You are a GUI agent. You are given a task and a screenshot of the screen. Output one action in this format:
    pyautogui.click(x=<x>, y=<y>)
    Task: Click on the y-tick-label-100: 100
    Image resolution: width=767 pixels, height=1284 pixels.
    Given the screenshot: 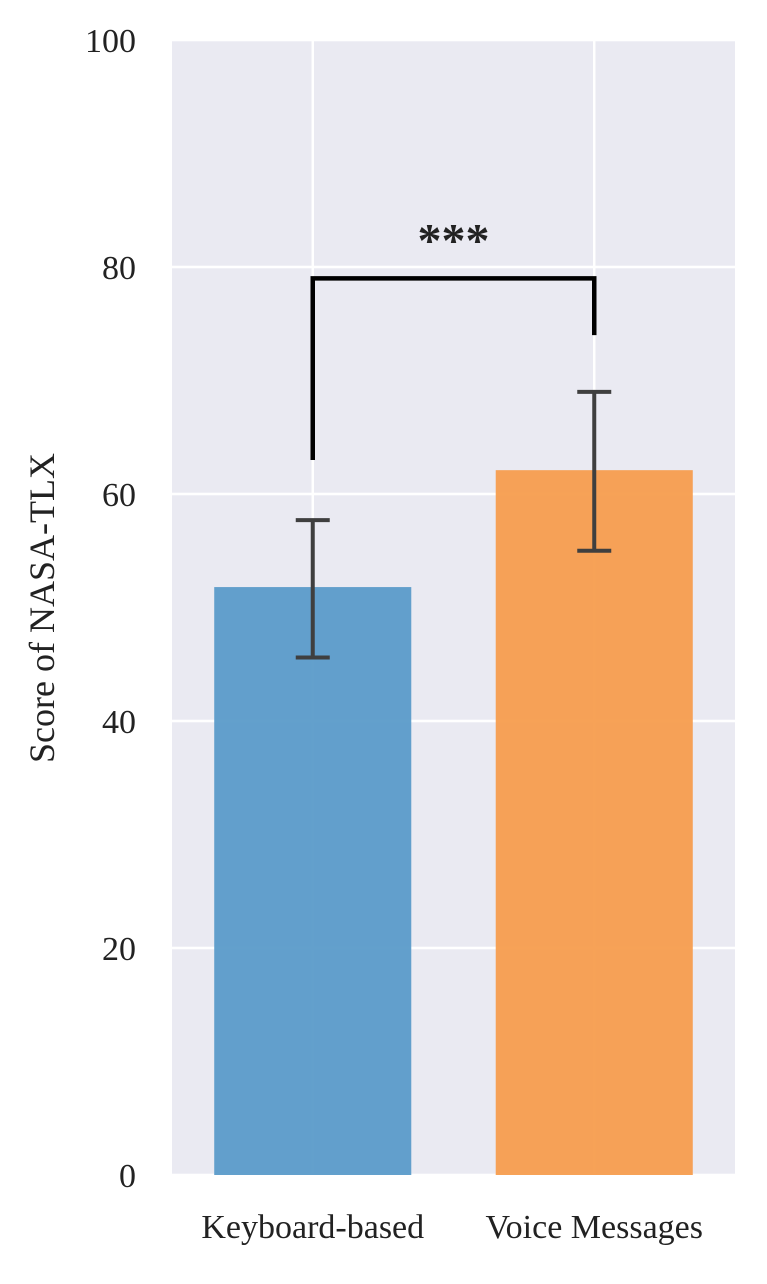 What is the action you would take?
    pyautogui.click(x=110, y=41)
    